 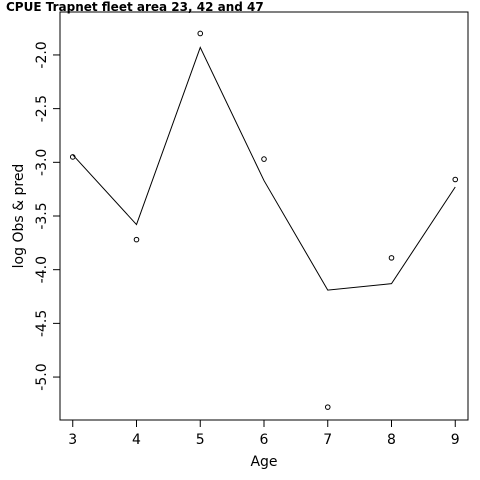 I want to click on y-axis-label: log Obs & pred, so click(x=19, y=216).